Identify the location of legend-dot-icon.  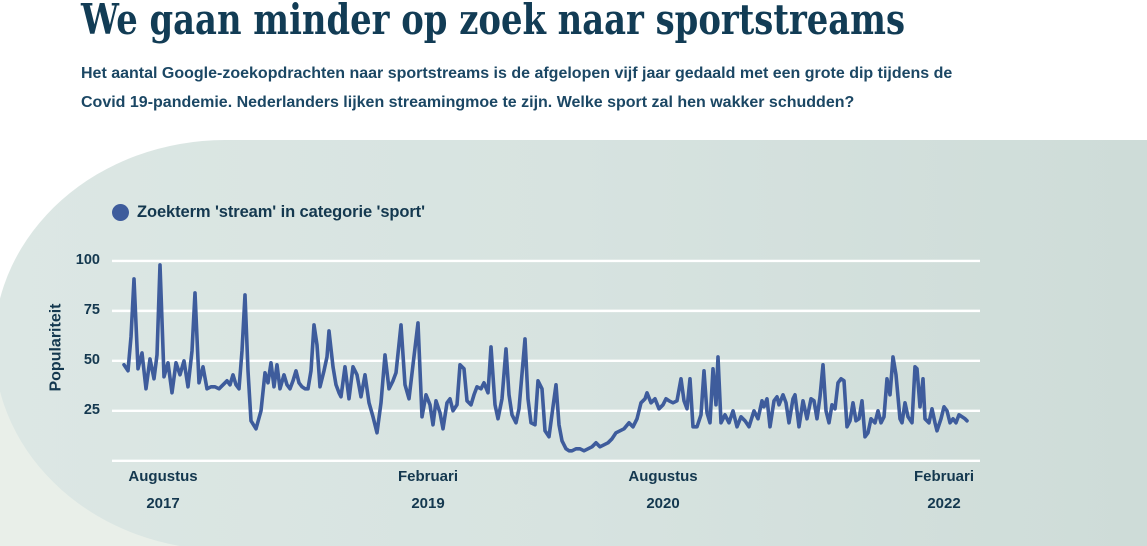
(120, 212).